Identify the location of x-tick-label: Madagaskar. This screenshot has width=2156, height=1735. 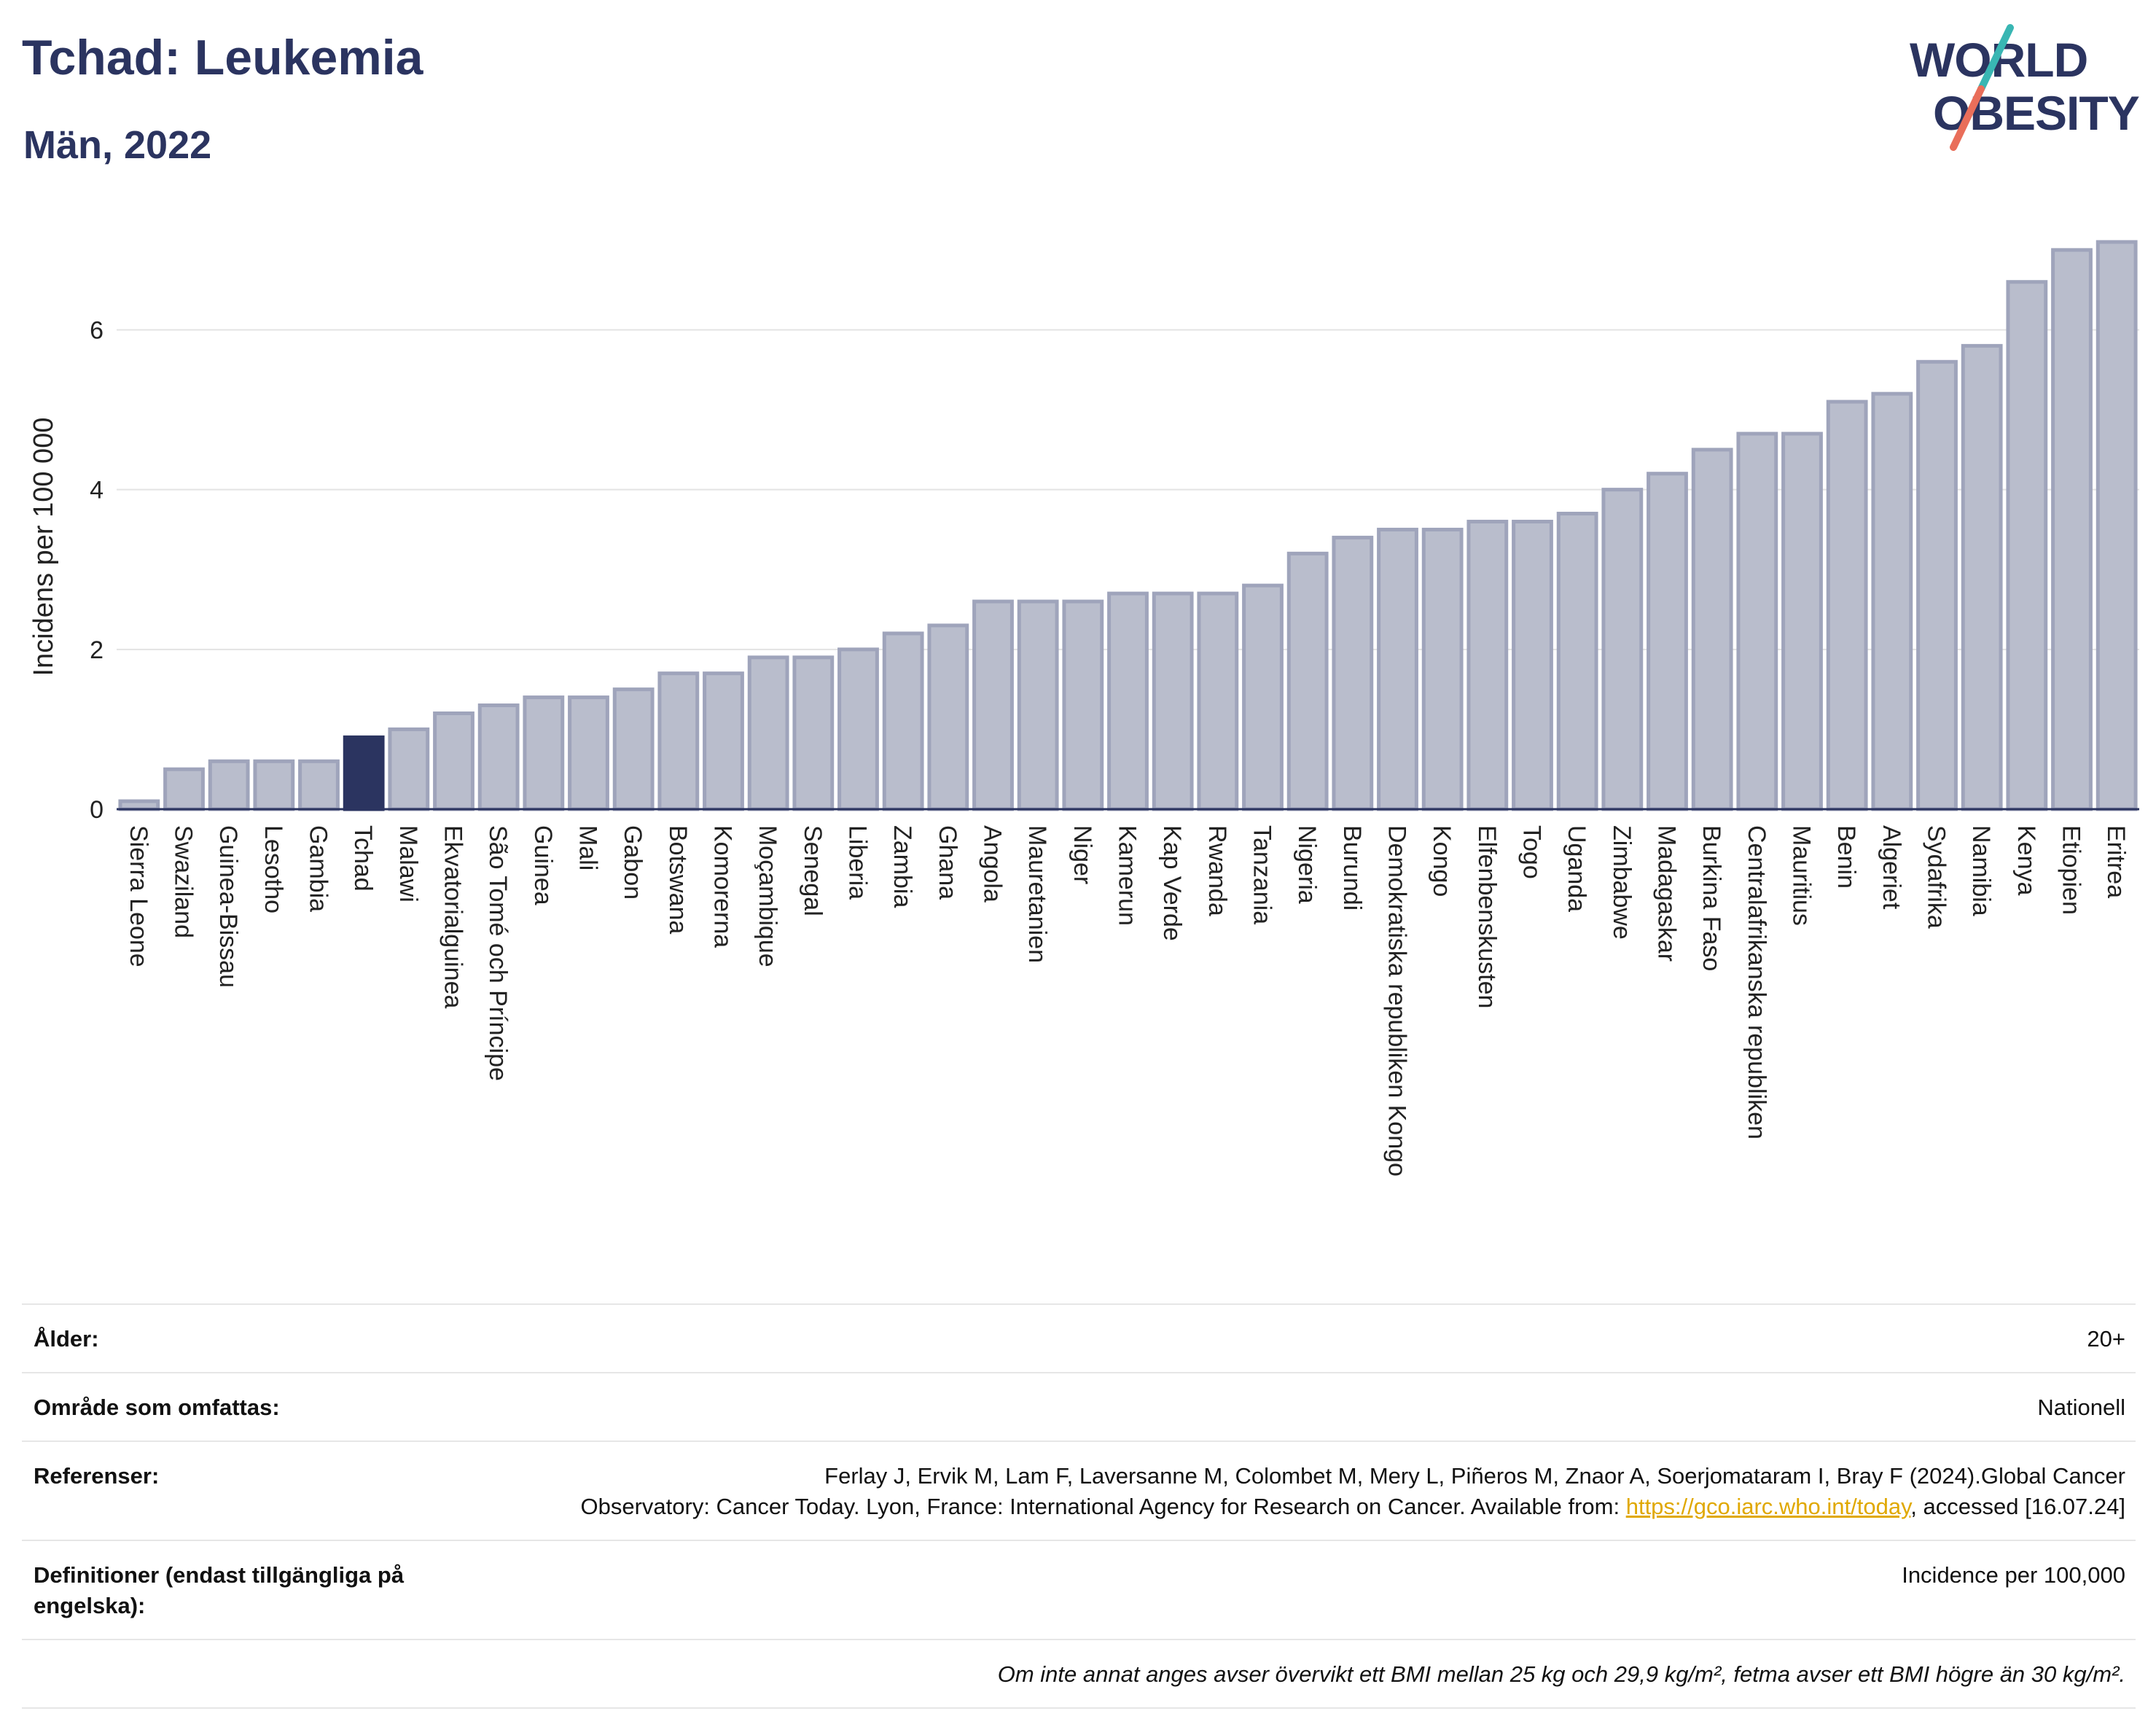
(1667, 893).